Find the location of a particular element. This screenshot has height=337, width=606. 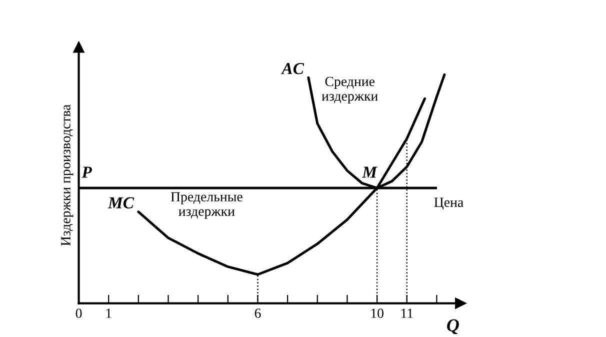

x-tick-label: 0 is located at coordinates (79, 313).